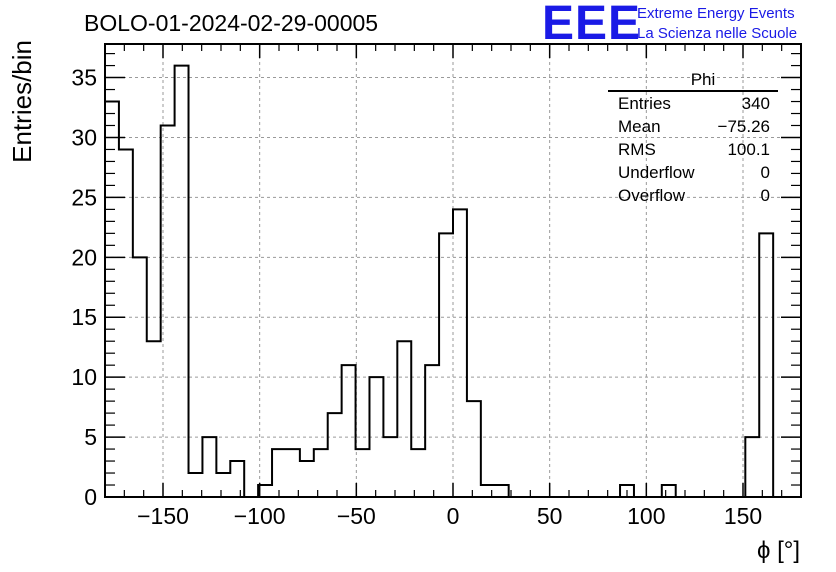 The height and width of the screenshot is (572, 836). I want to click on y-axis-label: Entries/bin, so click(22, 101).